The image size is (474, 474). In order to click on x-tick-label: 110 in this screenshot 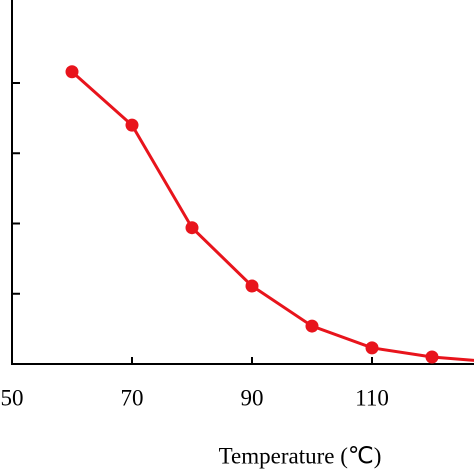, I will do `click(372, 397)`.